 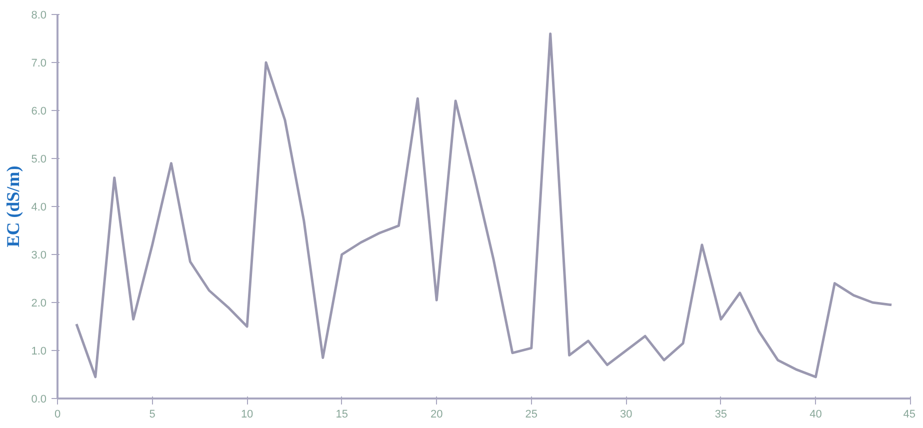 What do you see at coordinates (39, 400) in the screenshot?
I see `y-tick-label: 0.0` at bounding box center [39, 400].